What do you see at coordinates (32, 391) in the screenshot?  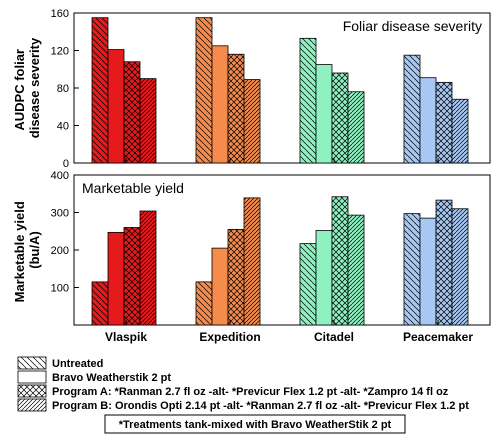 I see `legend-swatch-crosshatch` at bounding box center [32, 391].